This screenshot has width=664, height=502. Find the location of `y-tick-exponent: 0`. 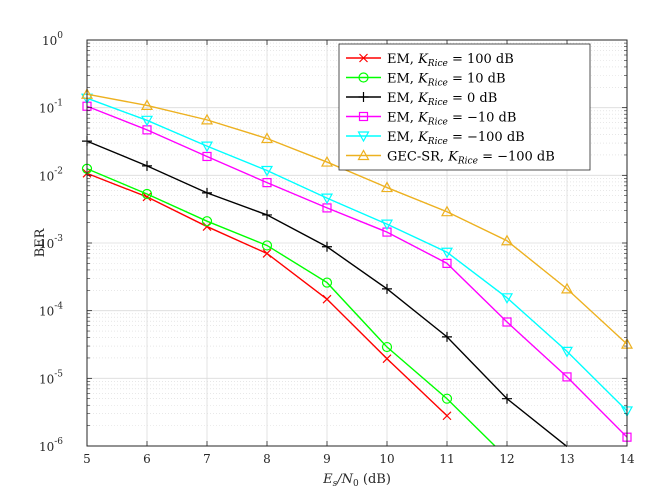

y-tick-exponent: 0 is located at coordinates (60, 36).